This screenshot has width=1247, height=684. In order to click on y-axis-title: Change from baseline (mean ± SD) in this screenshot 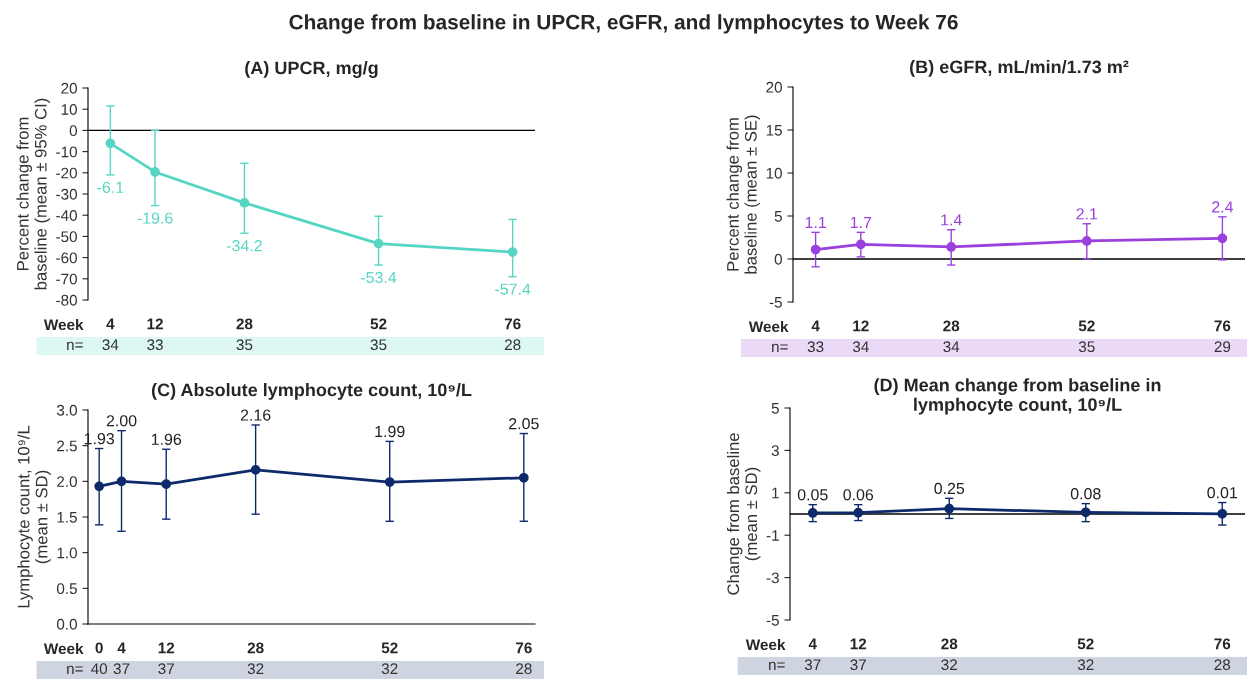, I will do `click(743, 514)`.